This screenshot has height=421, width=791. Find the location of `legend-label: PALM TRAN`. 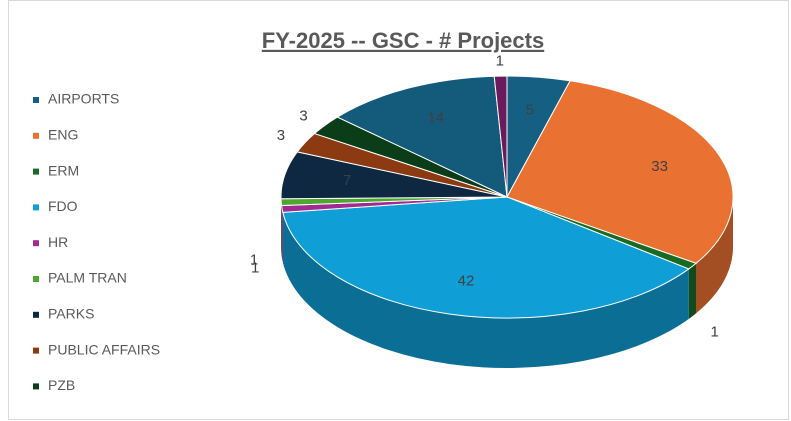

legend-label: PALM TRAN is located at coordinates (87, 278).